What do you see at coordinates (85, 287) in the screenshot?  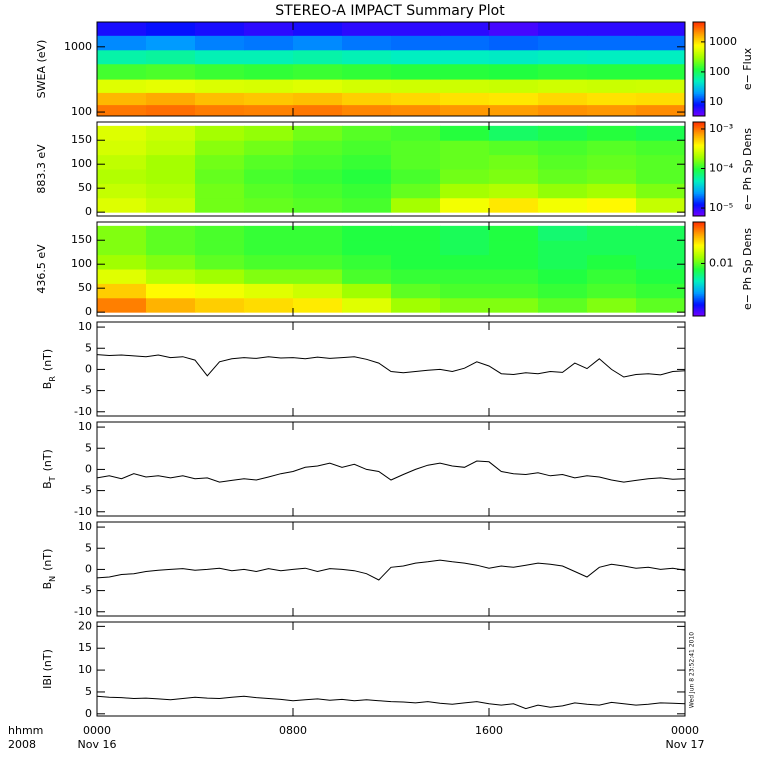 I see `y-tick-label: 50` at bounding box center [85, 287].